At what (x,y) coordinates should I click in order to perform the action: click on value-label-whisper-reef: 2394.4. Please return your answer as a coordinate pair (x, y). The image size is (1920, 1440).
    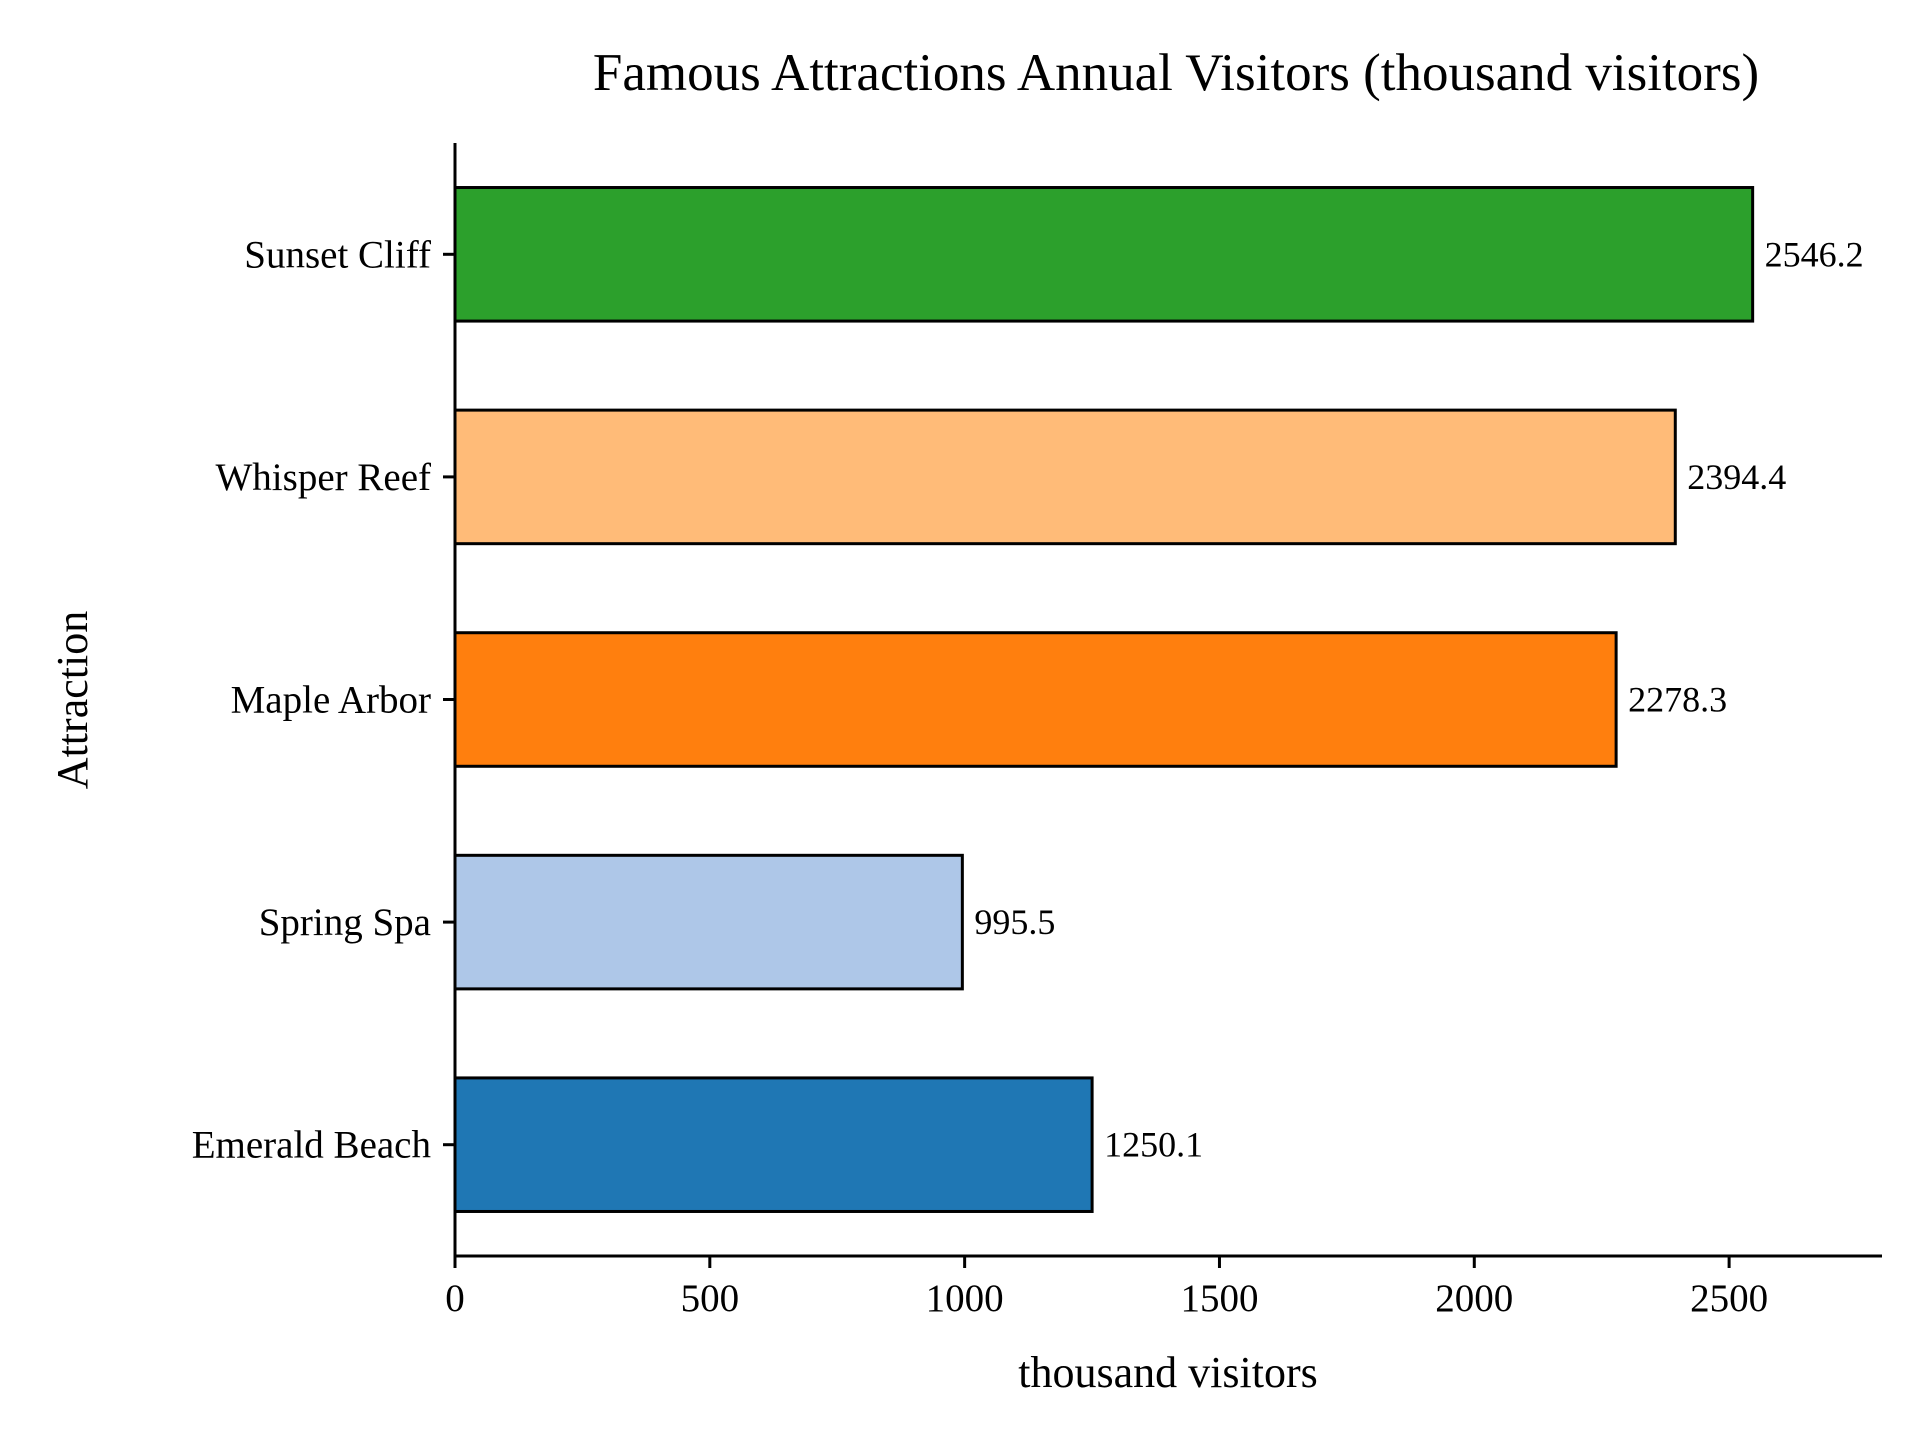
    Looking at the image, I should click on (1736, 477).